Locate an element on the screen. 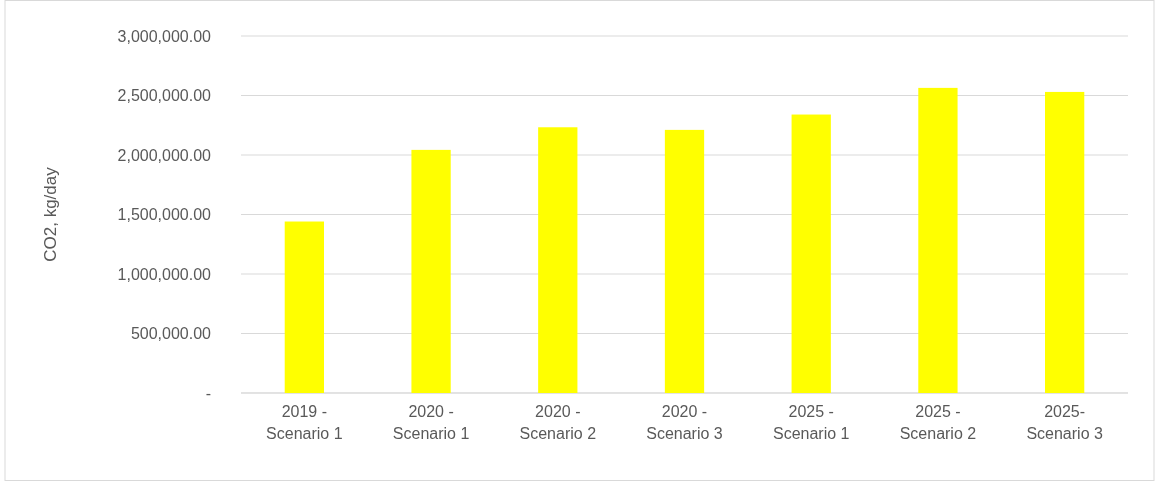 The height and width of the screenshot is (481, 1159). y-tick-label: 2,500,000.00 is located at coordinates (164, 96).